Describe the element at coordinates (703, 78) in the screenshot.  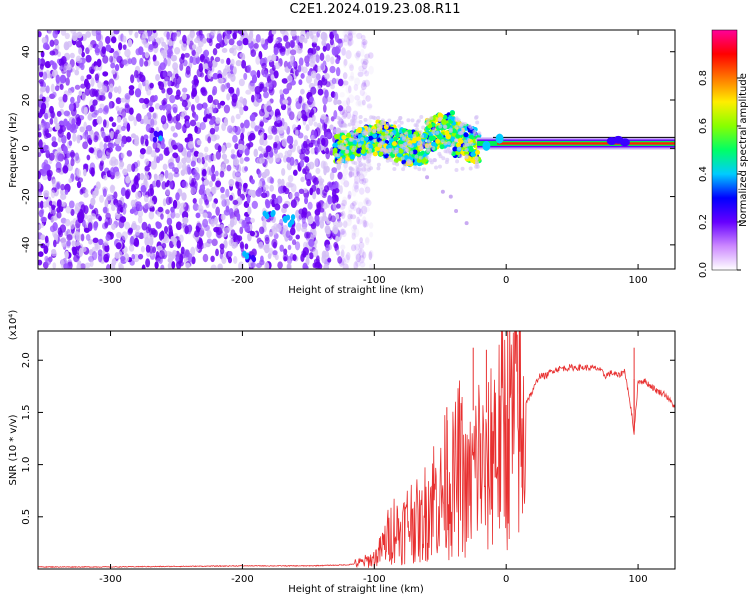
I see `colorbar-tick-label: 0.8` at that location.